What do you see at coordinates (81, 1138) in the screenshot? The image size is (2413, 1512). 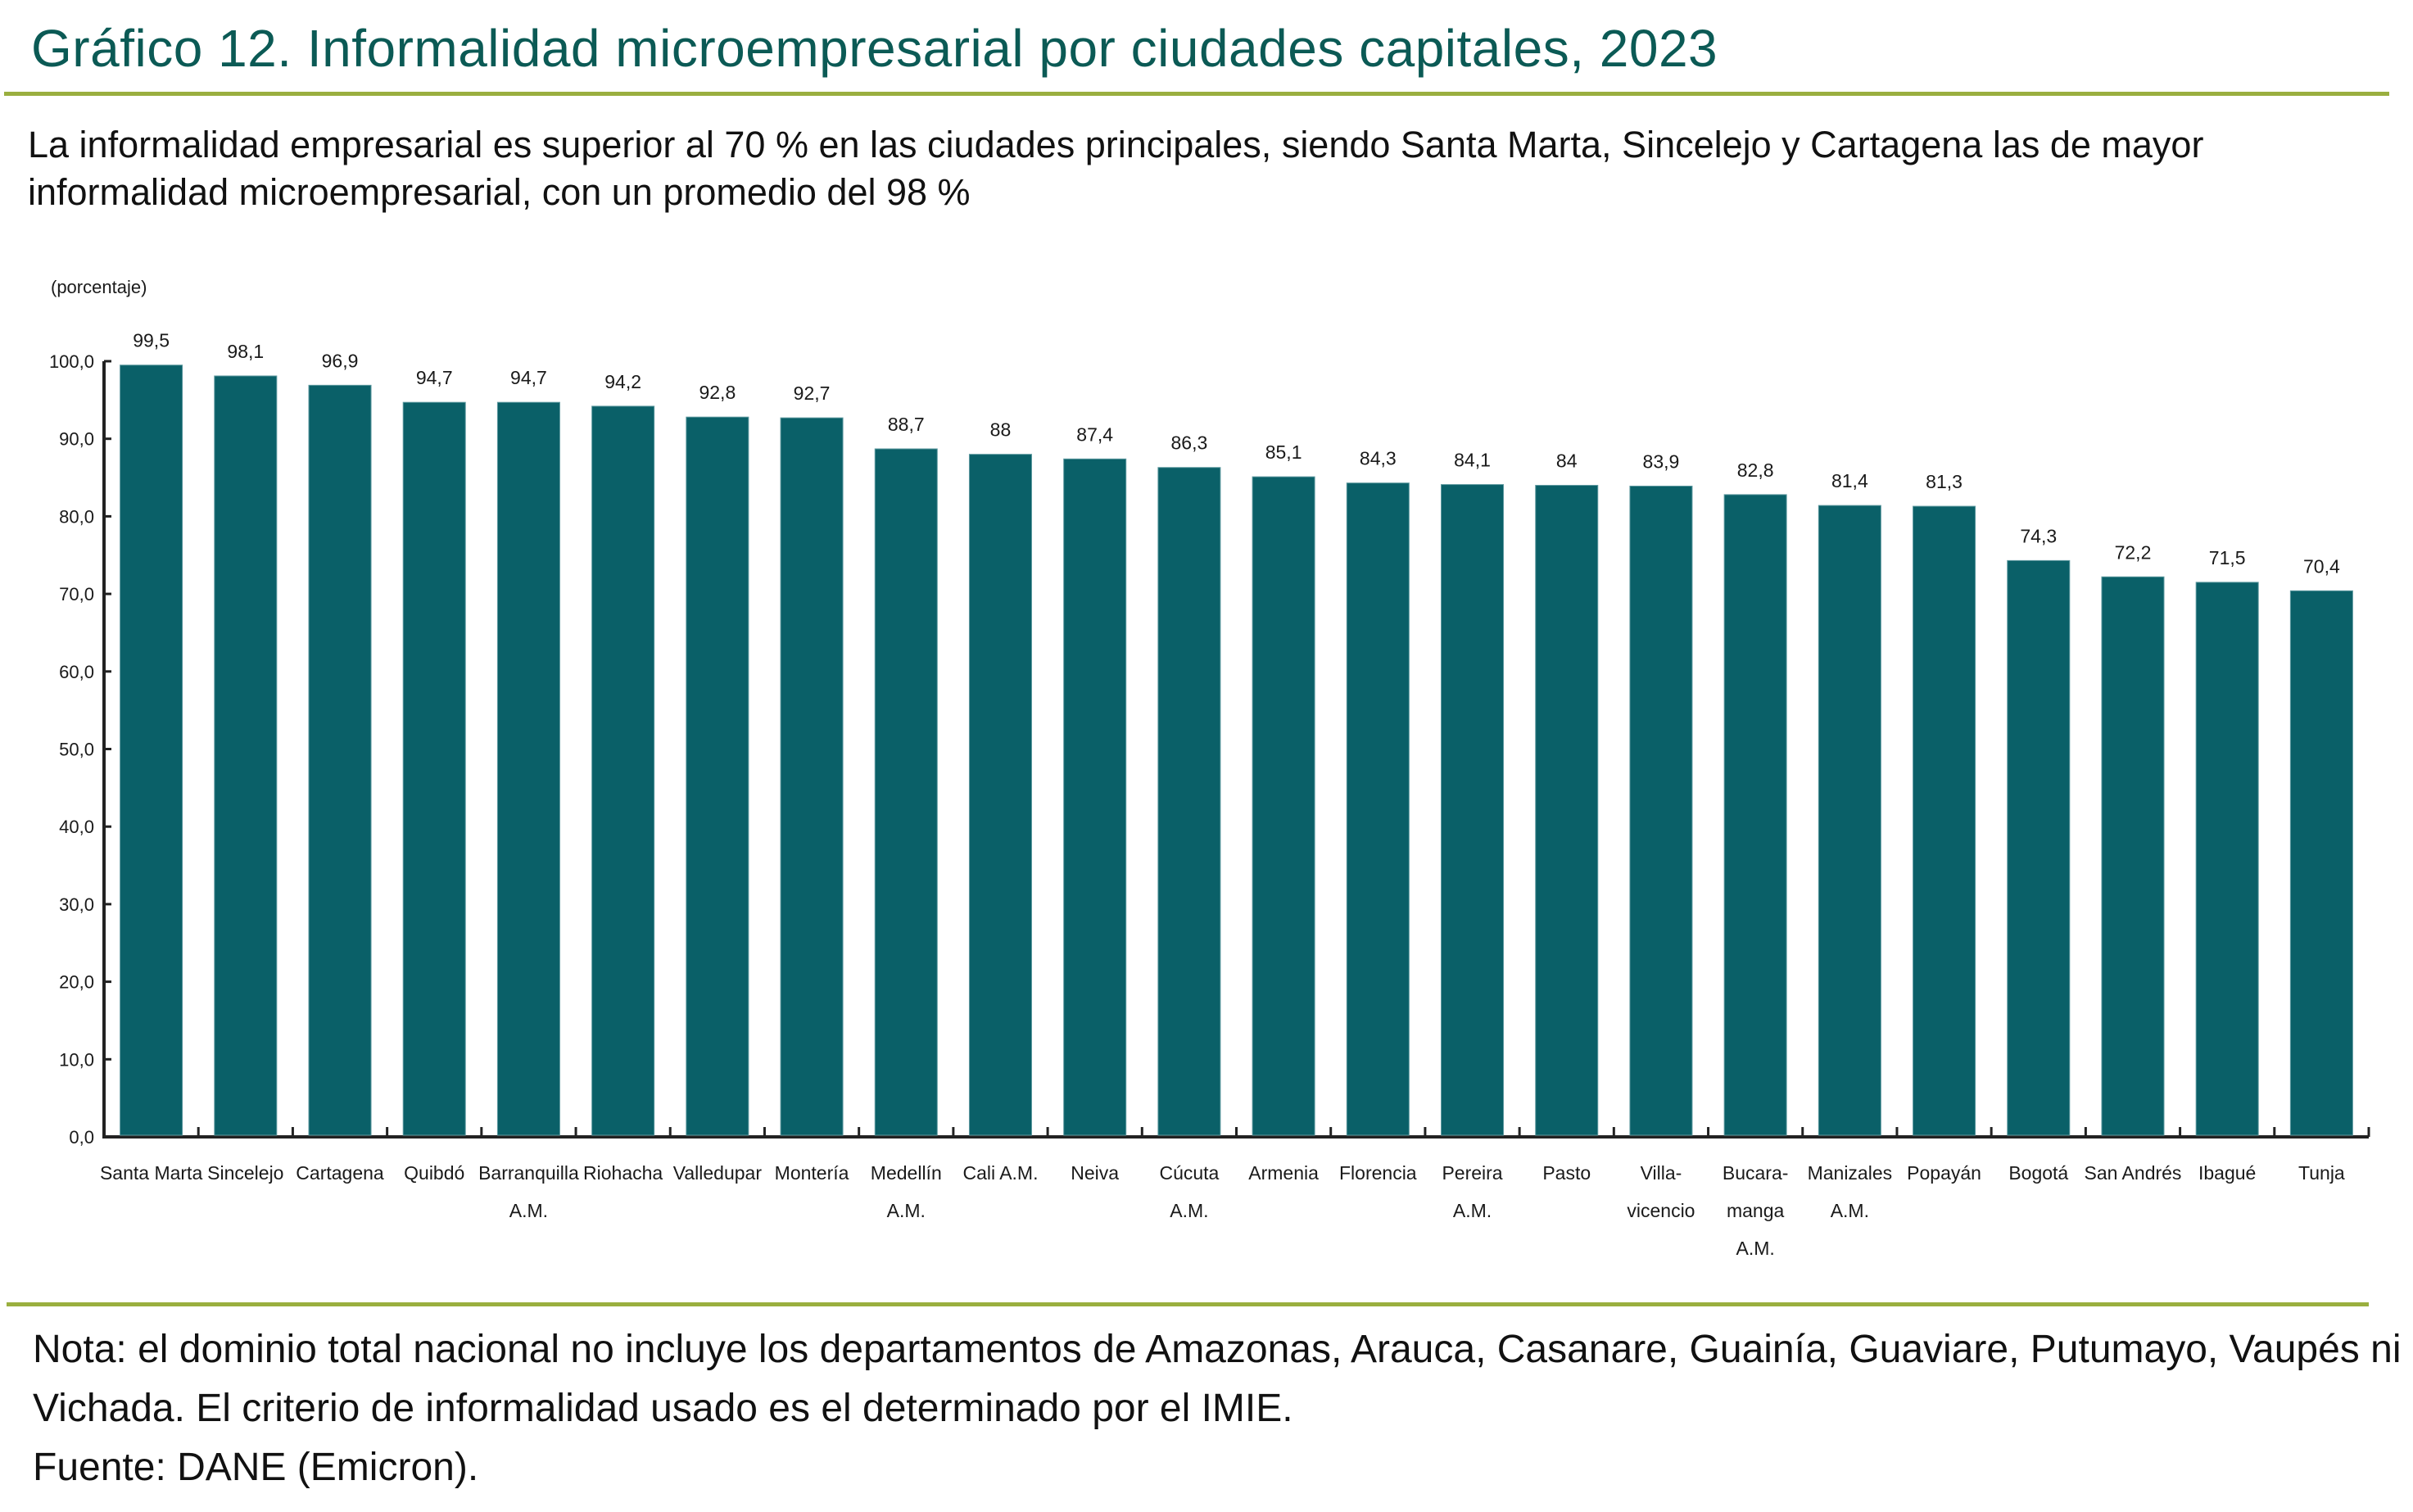 I see `y-tick-label: 0,0` at bounding box center [81, 1138].